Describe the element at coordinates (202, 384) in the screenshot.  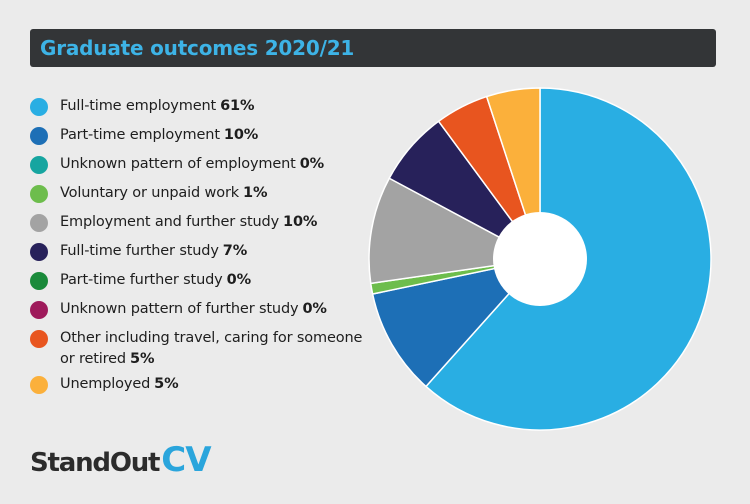
I see `legend-item: Unemployed 5%` at that location.